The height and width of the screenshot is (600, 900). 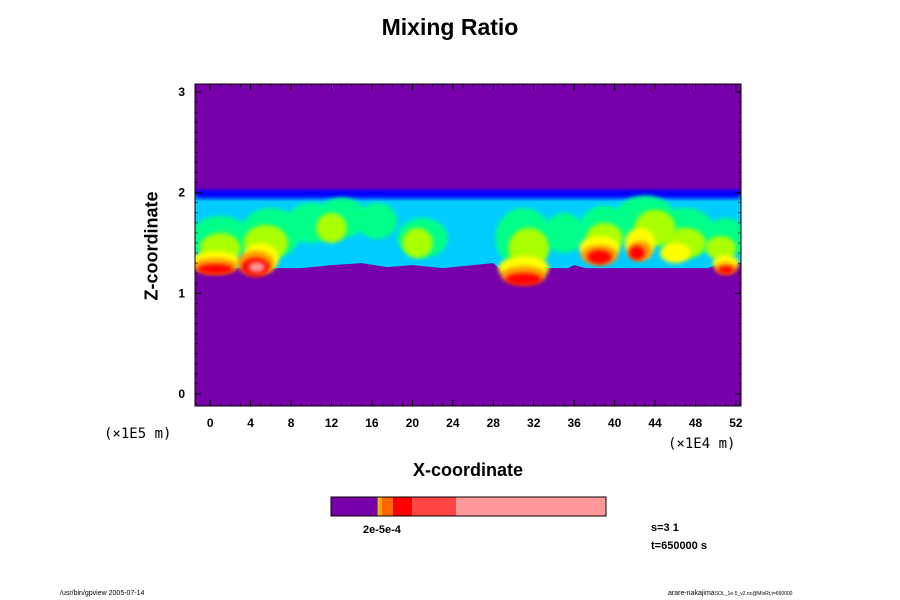 I want to click on x-tick-label: 52, so click(x=736, y=423).